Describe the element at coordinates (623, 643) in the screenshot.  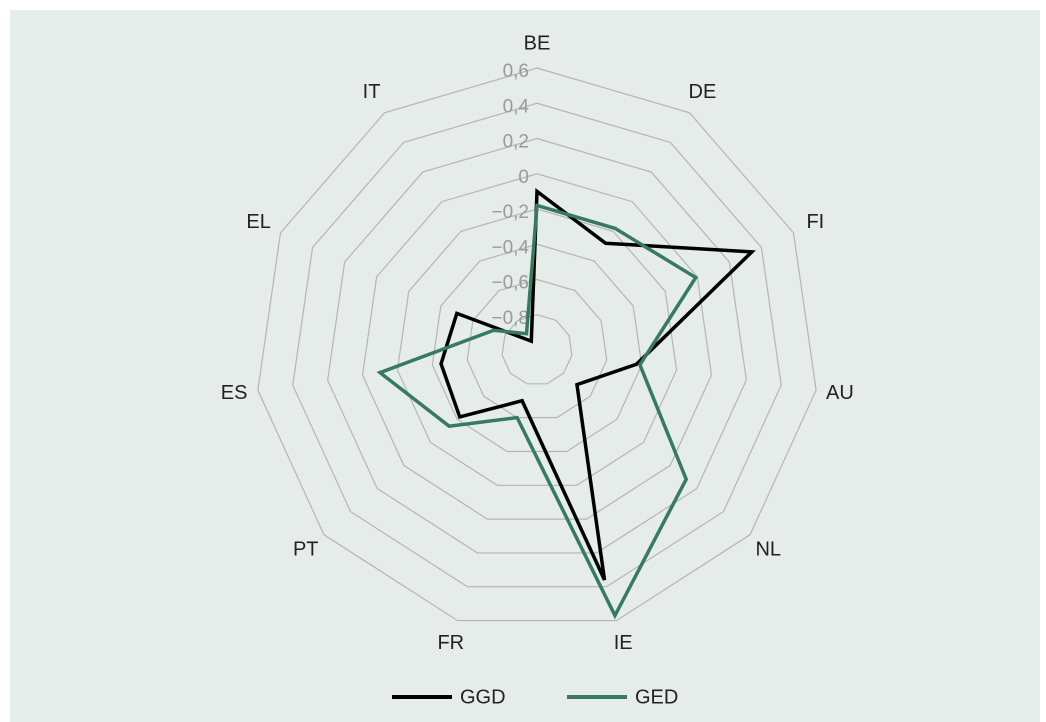
I see `category-label: IE` at that location.